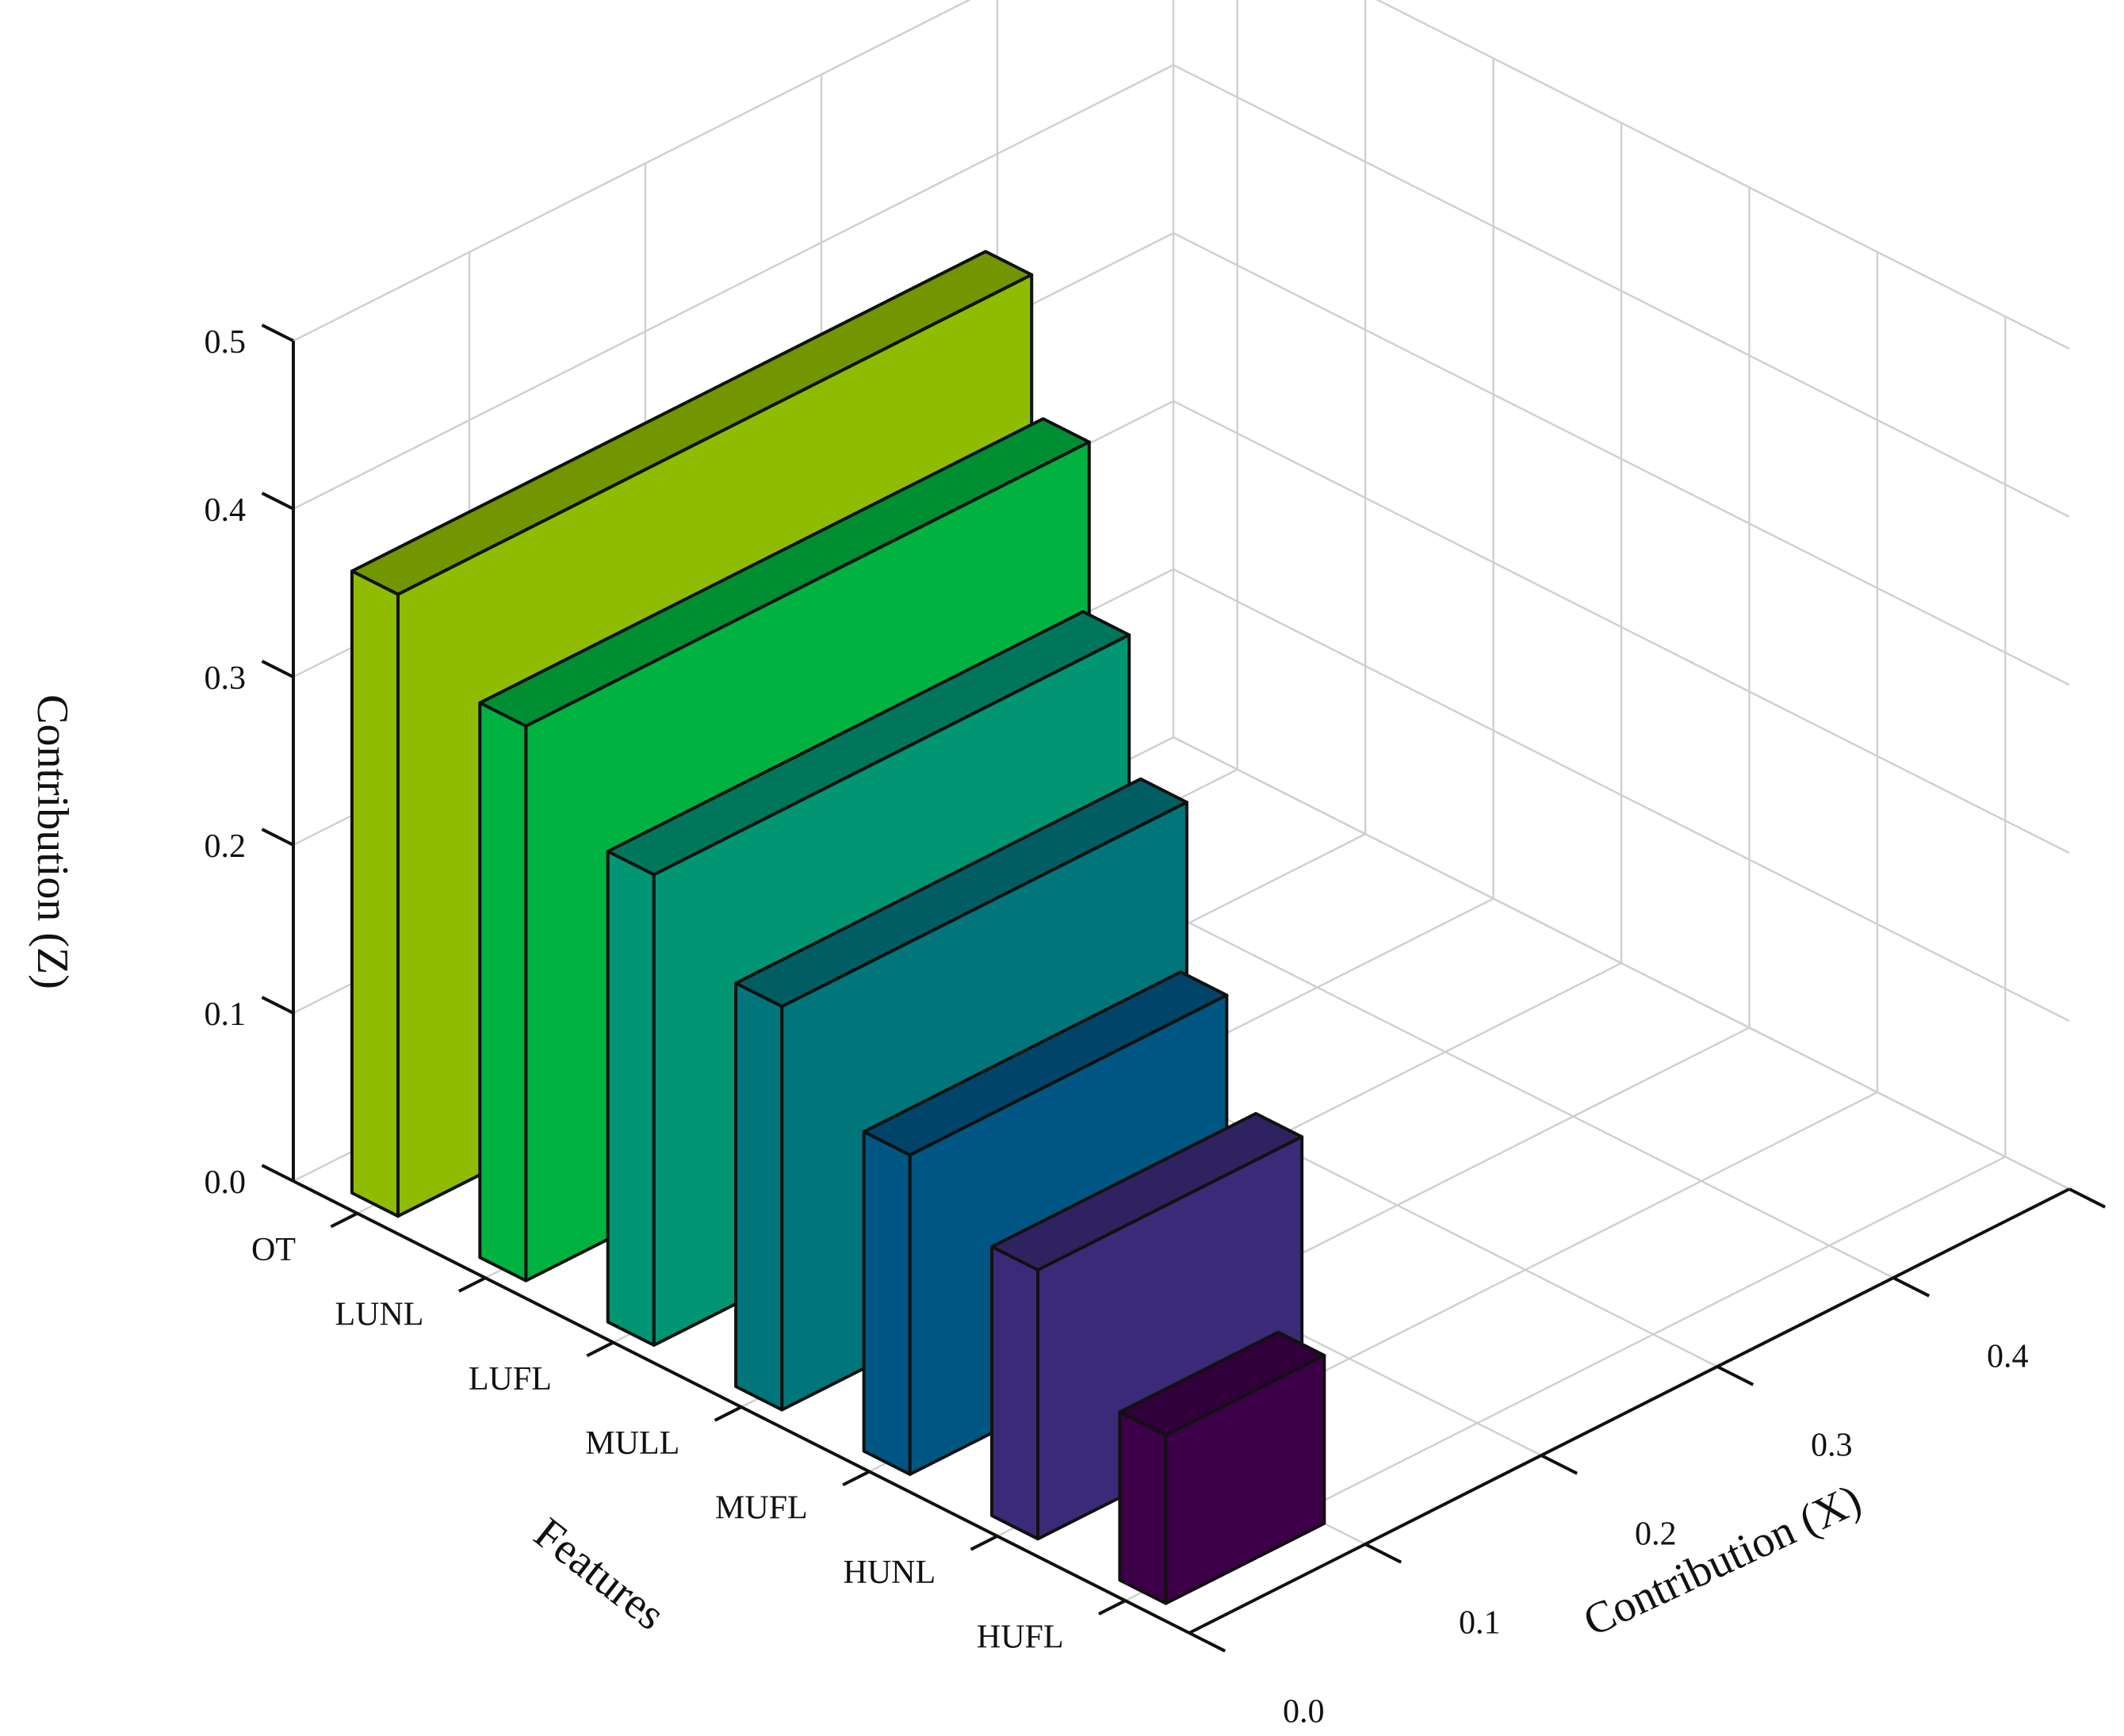  I want to click on bar-hufl, so click(1222, 1467).